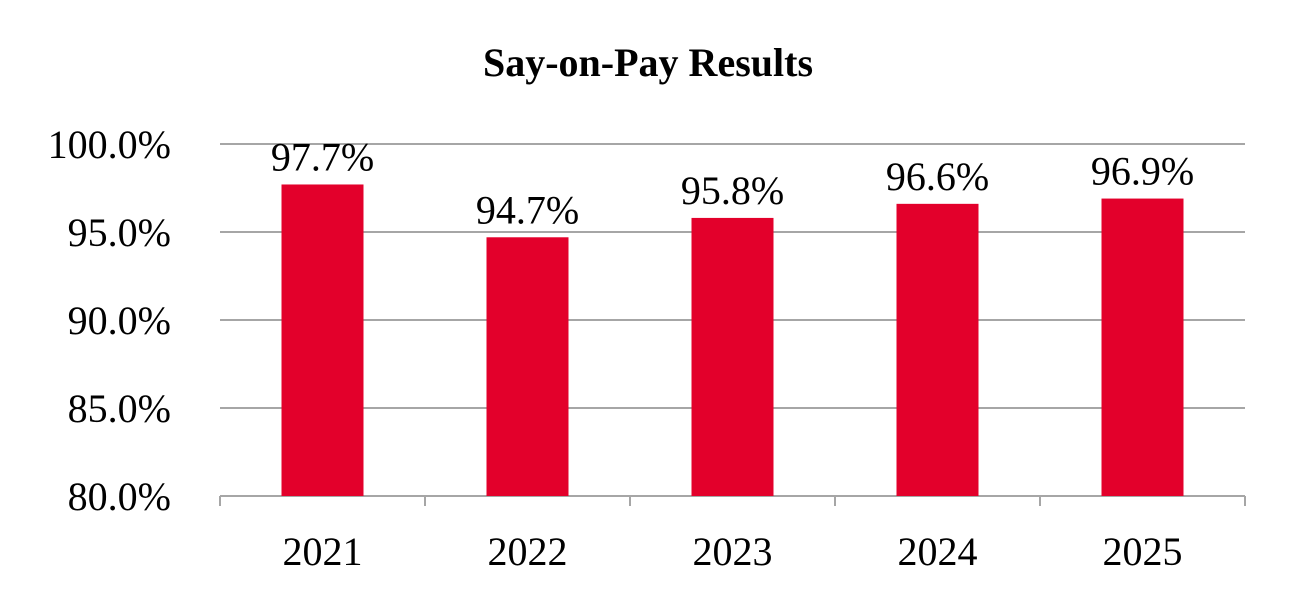  I want to click on bar-2025, so click(1142, 347).